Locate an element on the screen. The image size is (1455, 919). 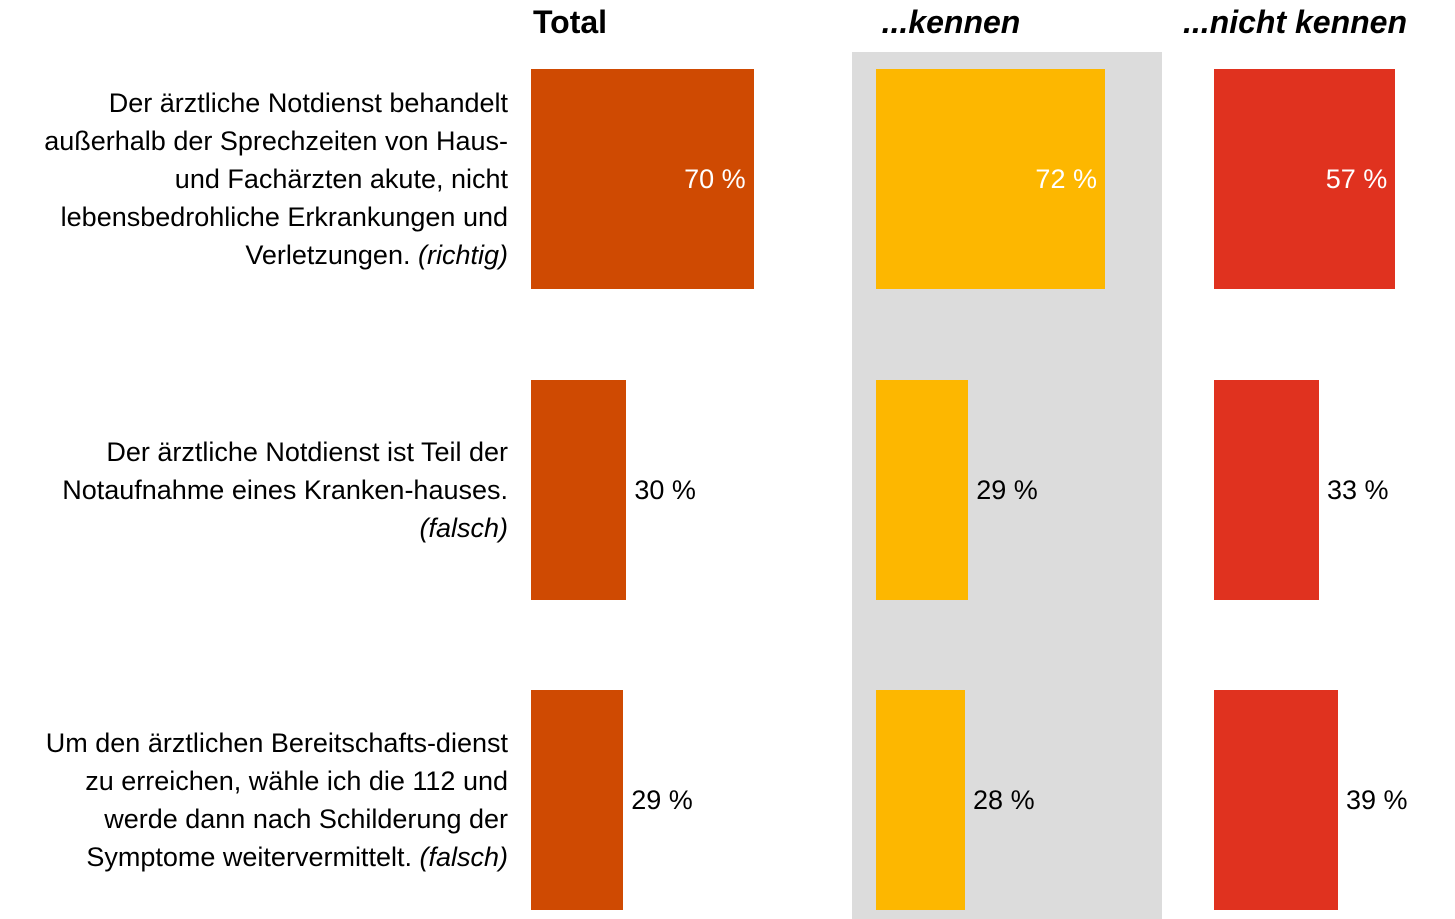
value-label: 33 % is located at coordinates (1357, 490).